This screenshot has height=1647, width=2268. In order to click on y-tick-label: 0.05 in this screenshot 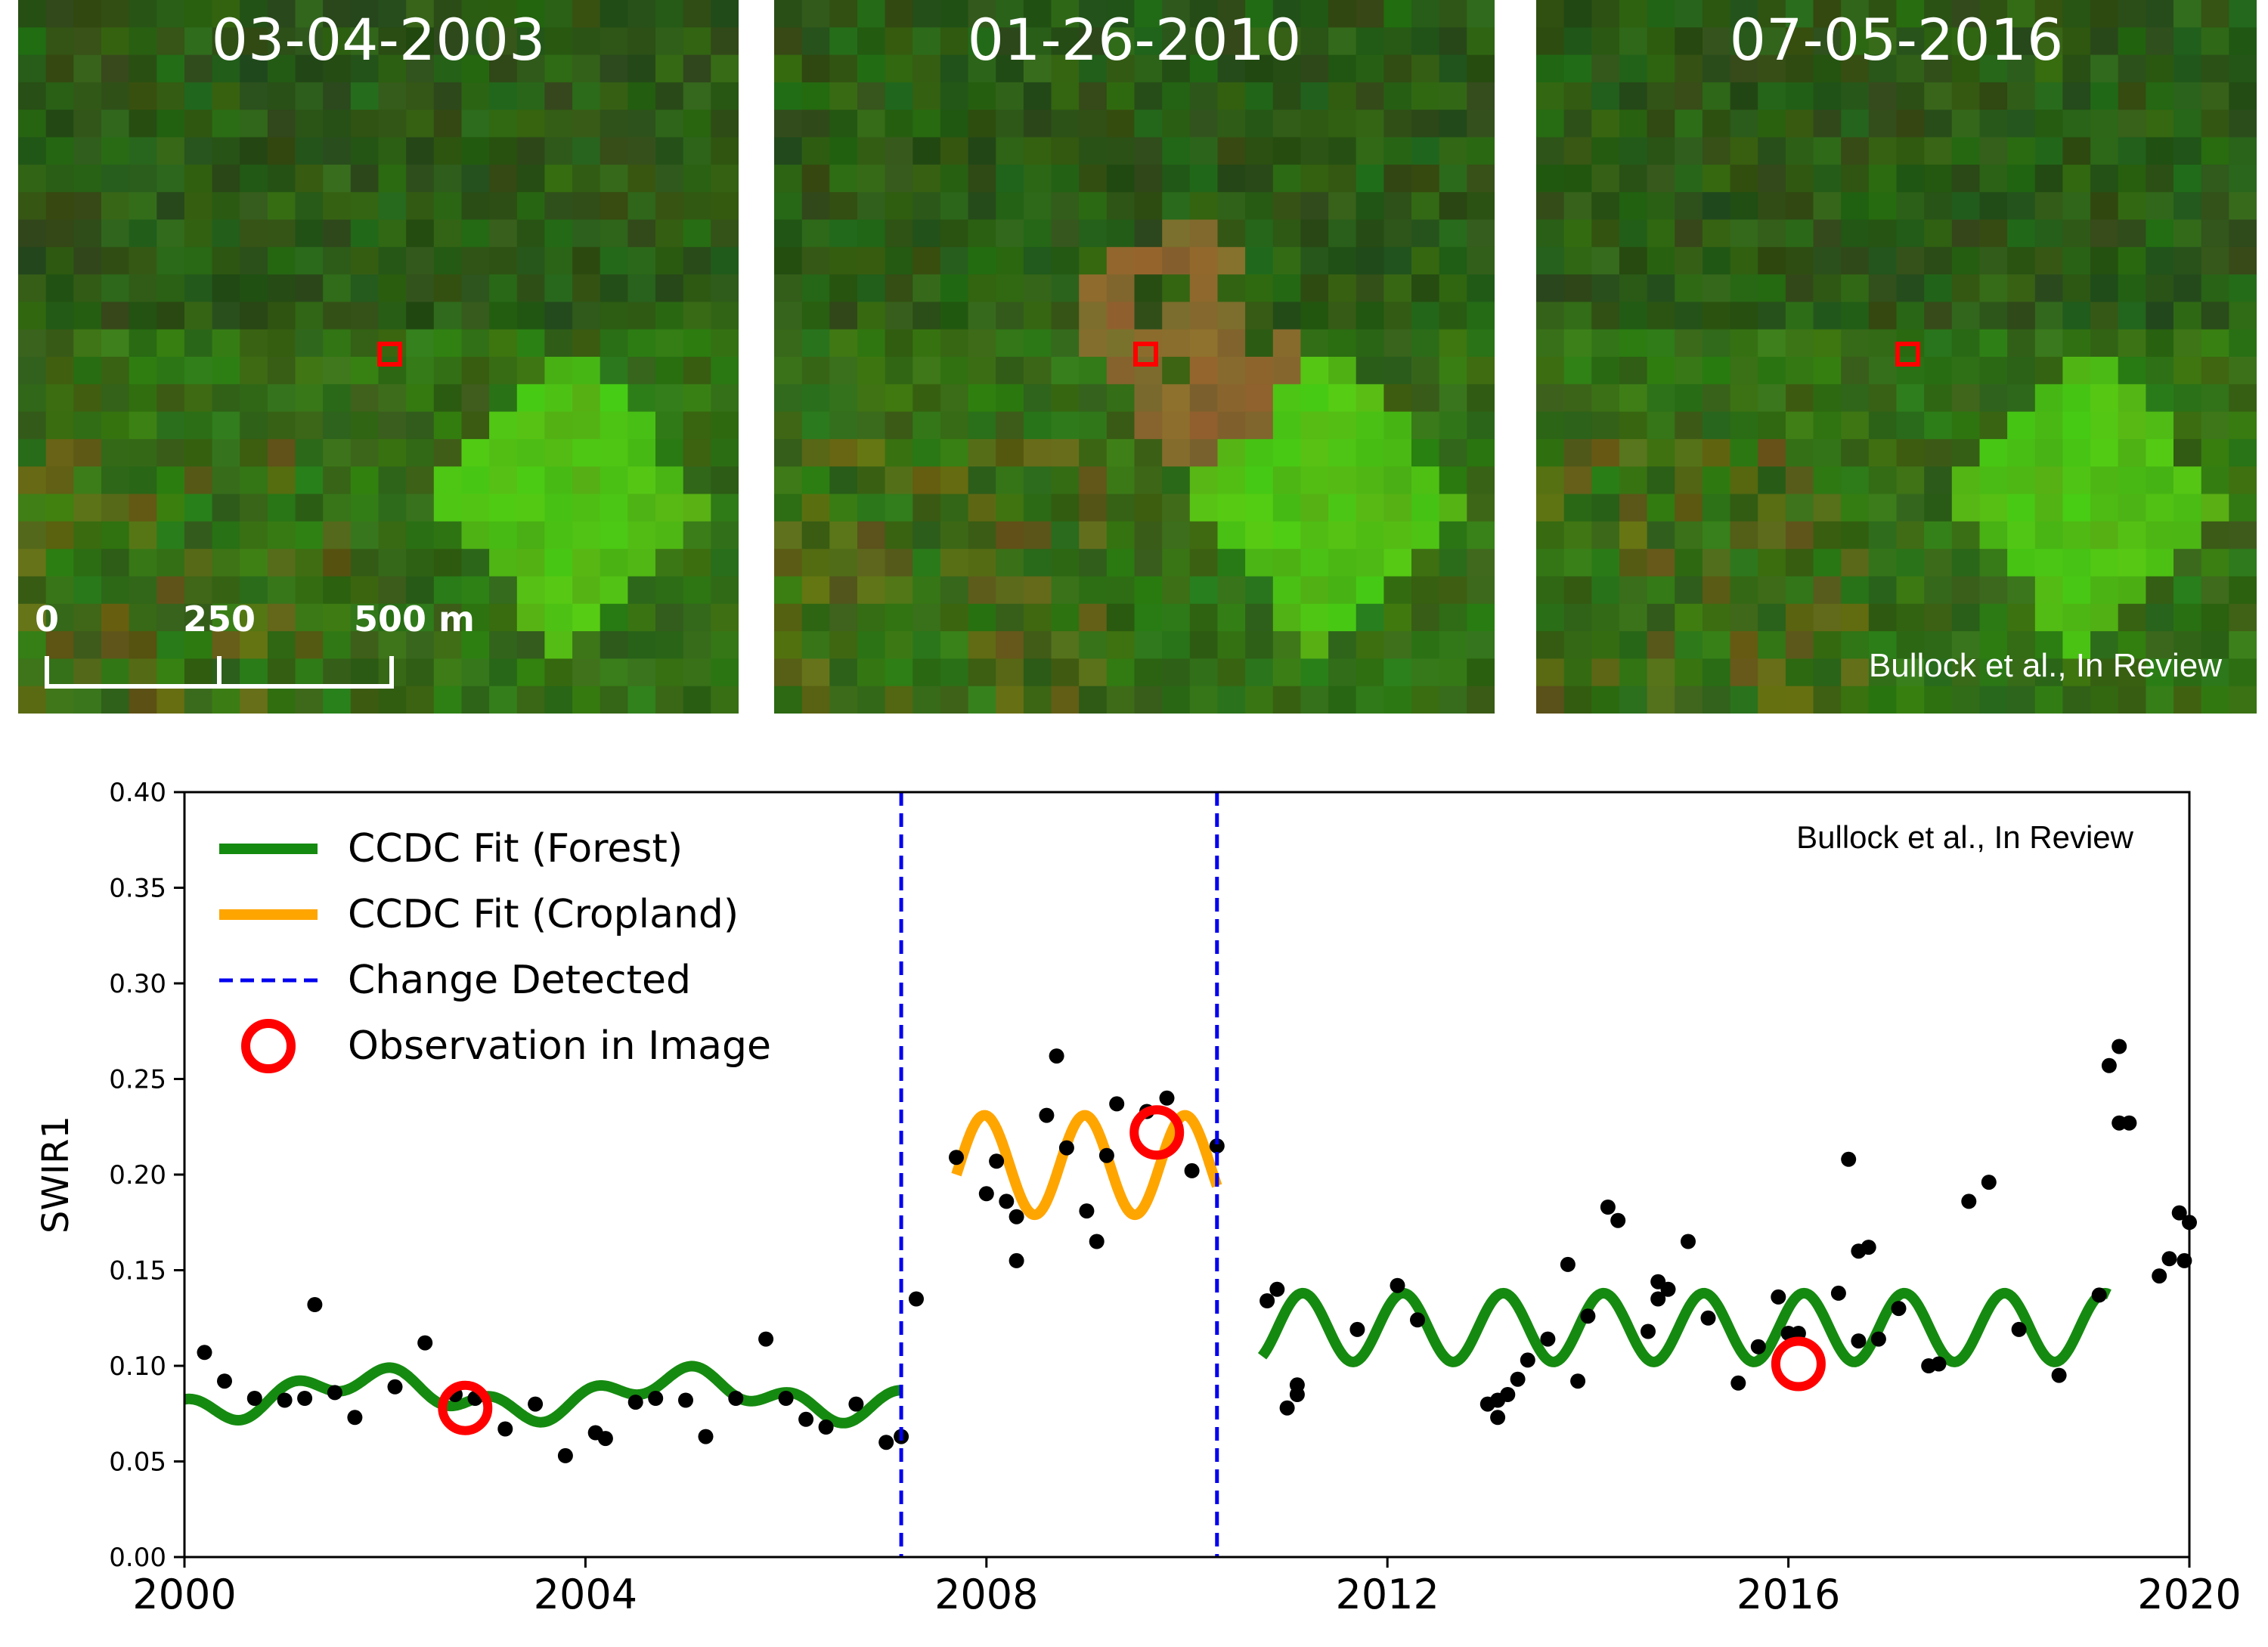, I will do `click(137, 1462)`.